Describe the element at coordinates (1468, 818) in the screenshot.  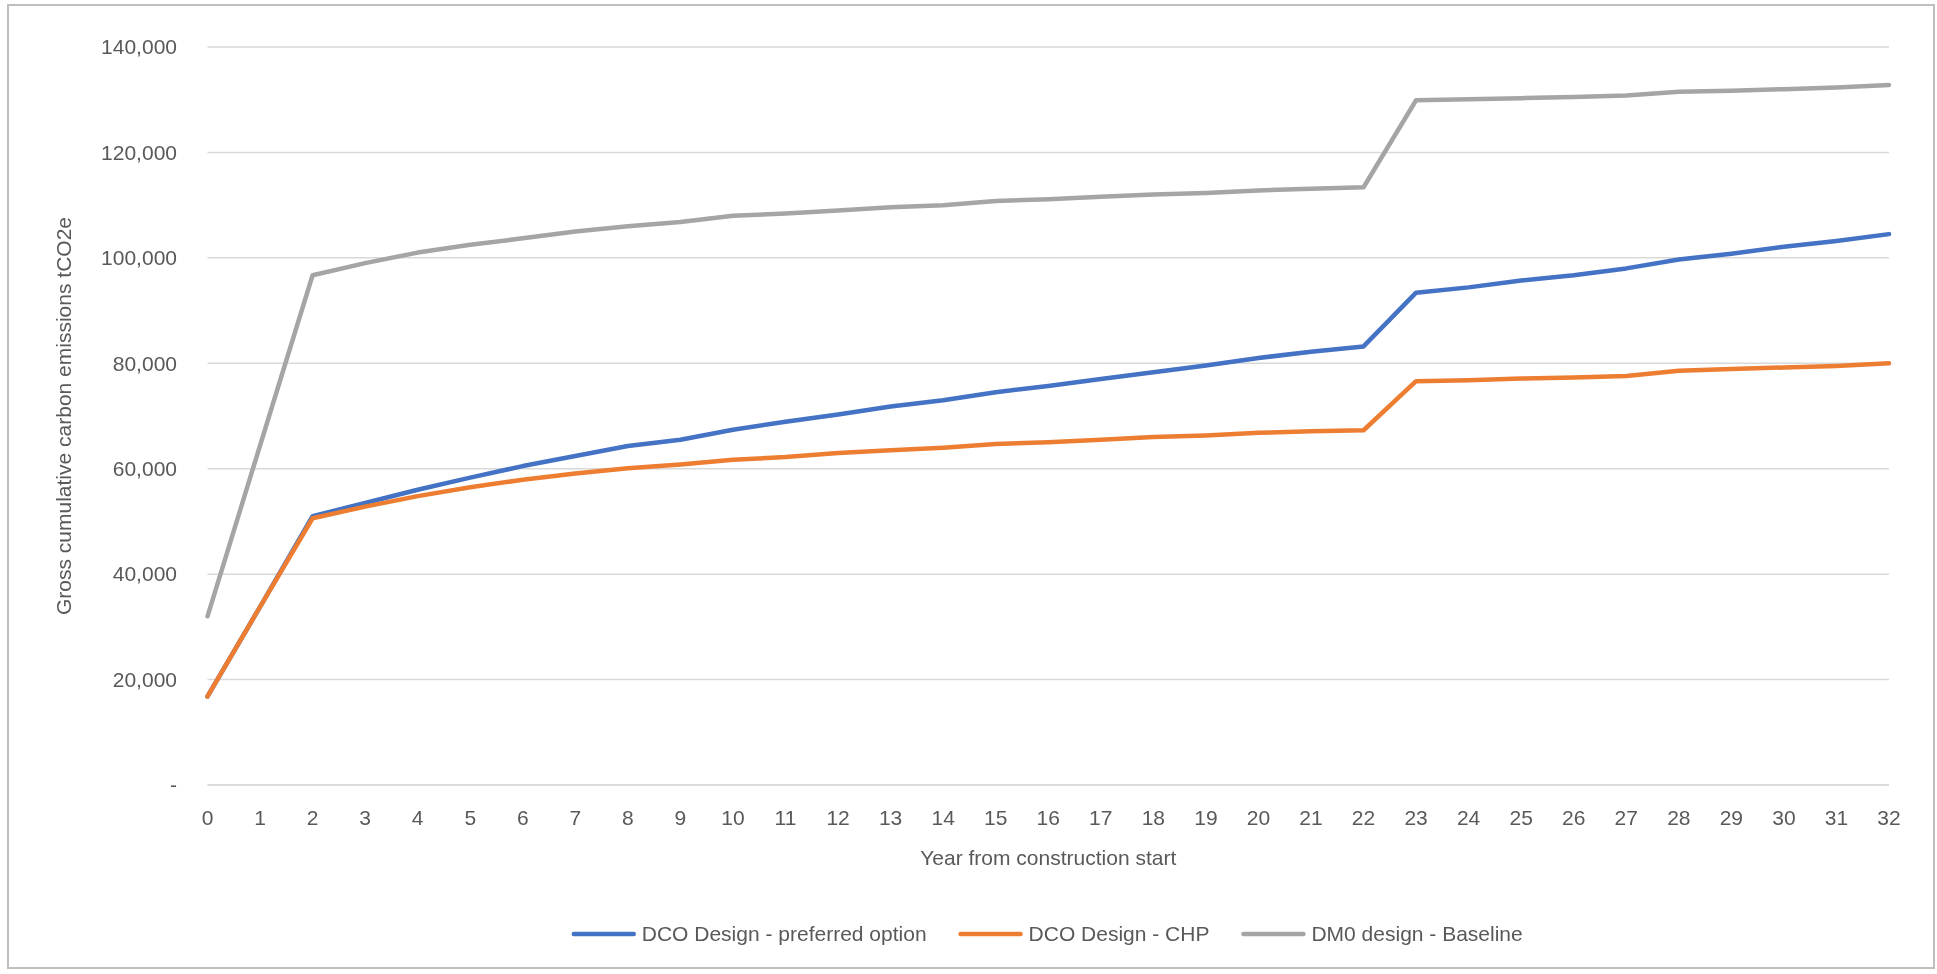
I see `x-tick-label: 24` at that location.